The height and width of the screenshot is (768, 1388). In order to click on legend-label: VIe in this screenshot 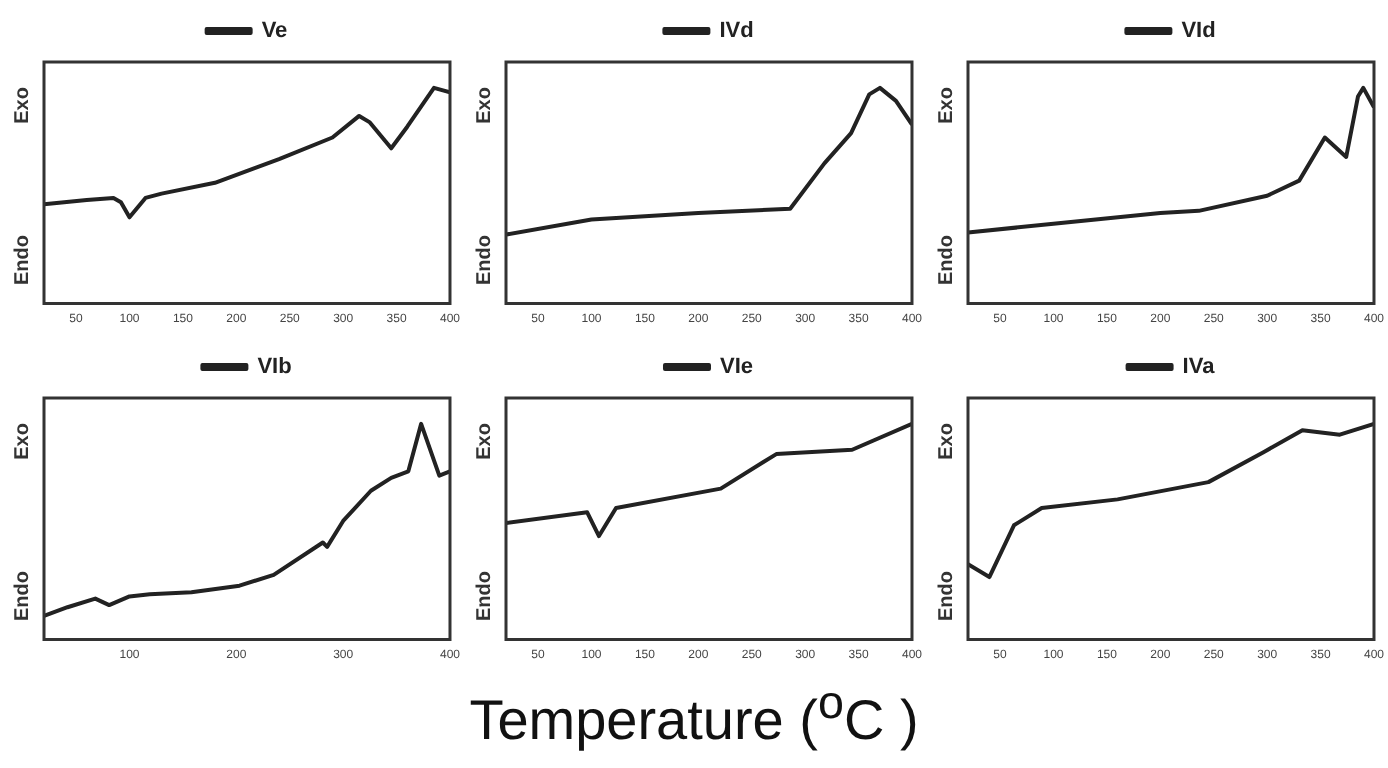, I will do `click(736, 367)`.